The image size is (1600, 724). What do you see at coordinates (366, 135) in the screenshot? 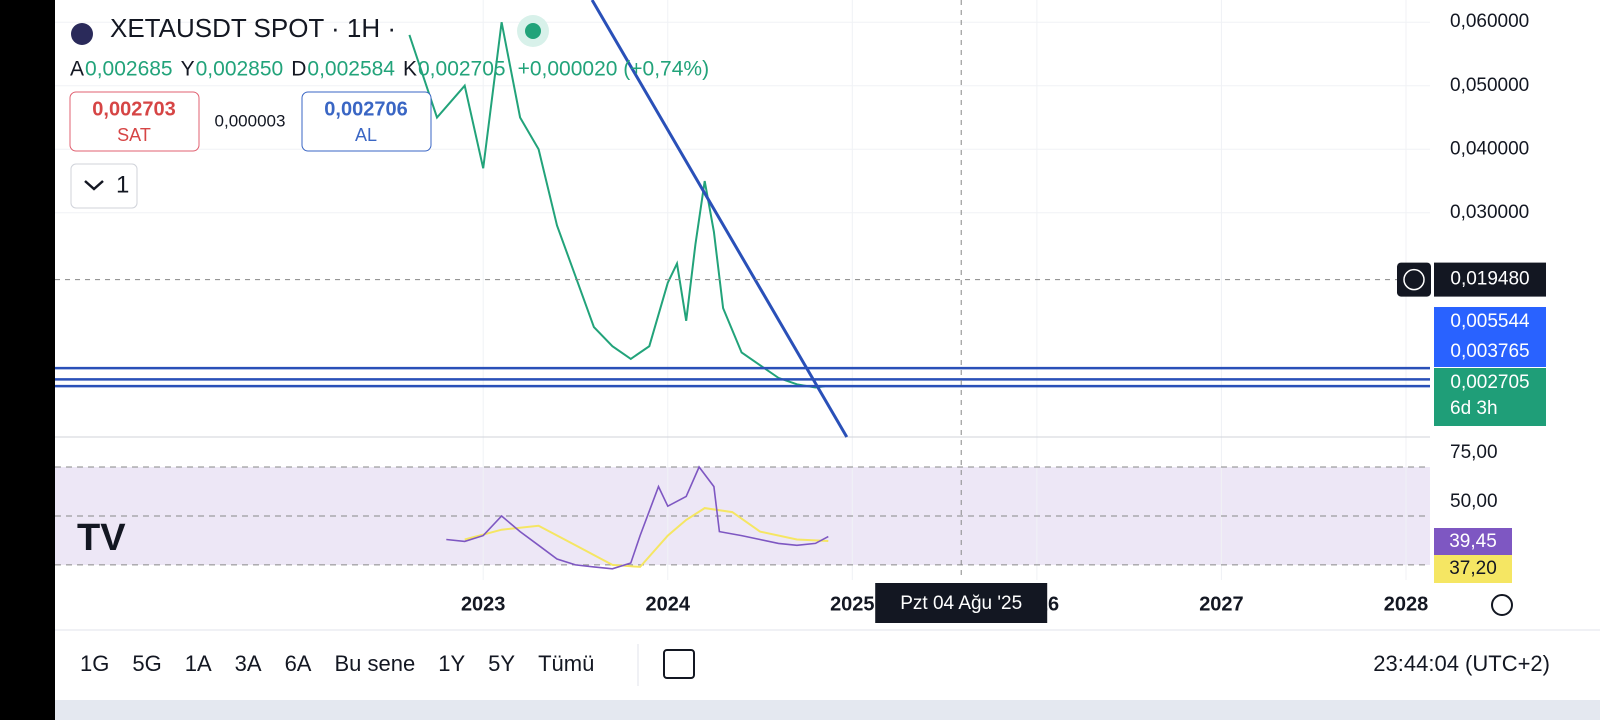
I see `buy-label: AL` at bounding box center [366, 135].